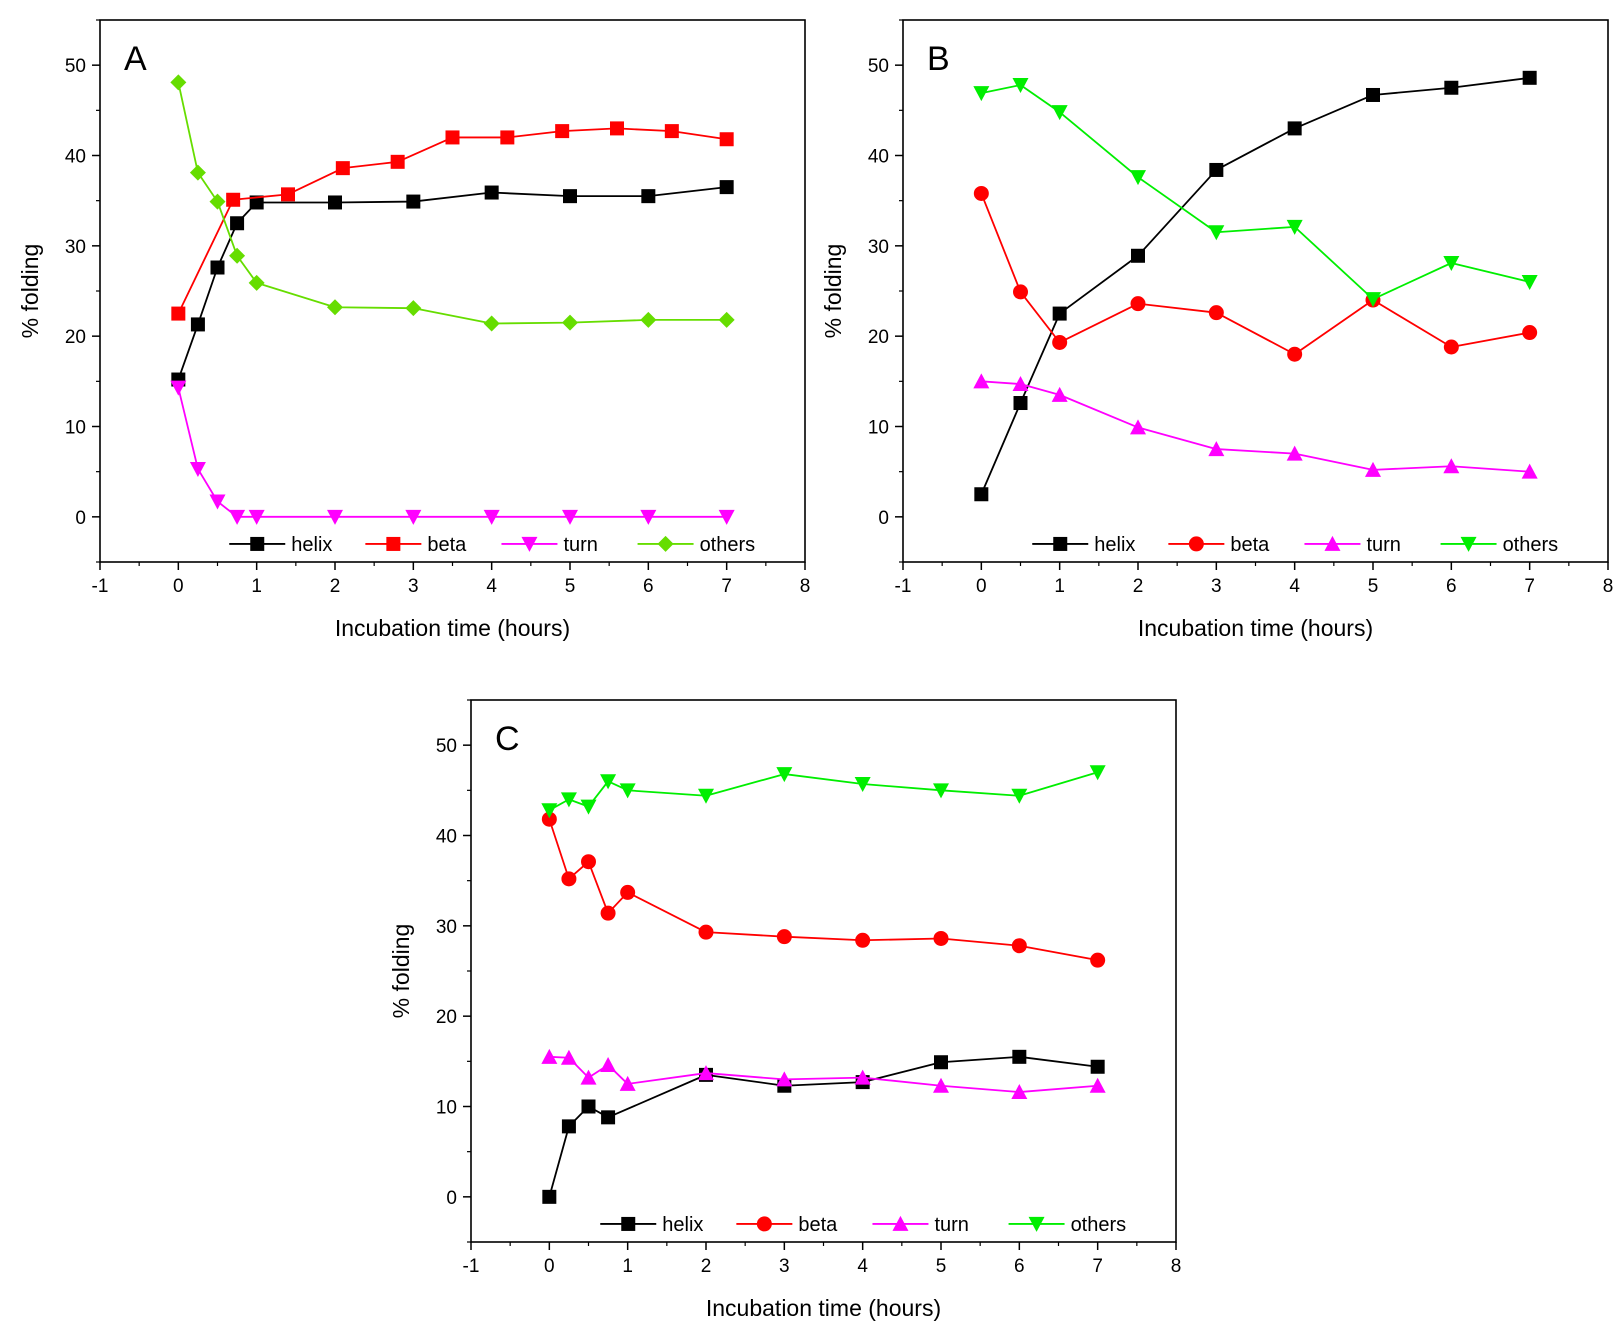 Image resolution: width=1620 pixels, height=1331 pixels. I want to click on series-line-helix, so click(823, 1126).